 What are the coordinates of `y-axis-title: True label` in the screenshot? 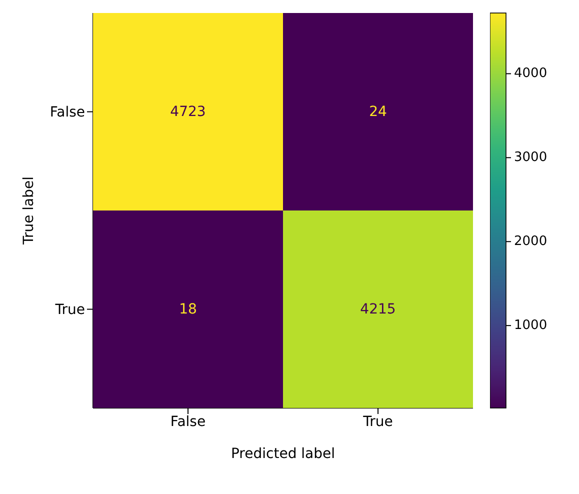 It's located at (28, 211).